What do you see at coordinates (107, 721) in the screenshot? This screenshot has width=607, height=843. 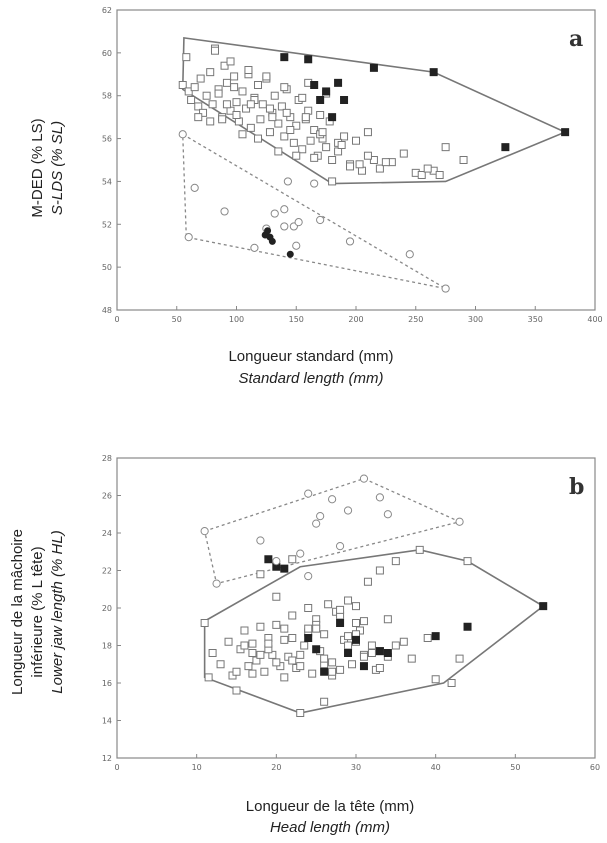 I see `y-tick-label: 14` at bounding box center [107, 721].